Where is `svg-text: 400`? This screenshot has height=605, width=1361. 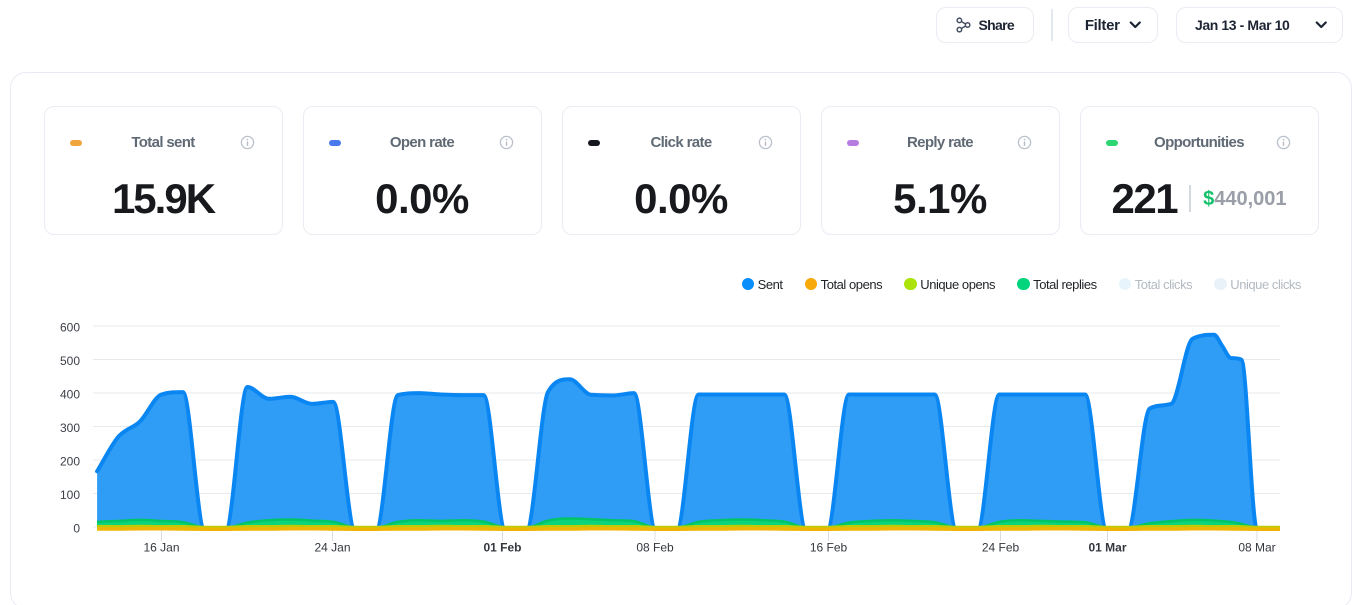
svg-text: 400 is located at coordinates (70, 394).